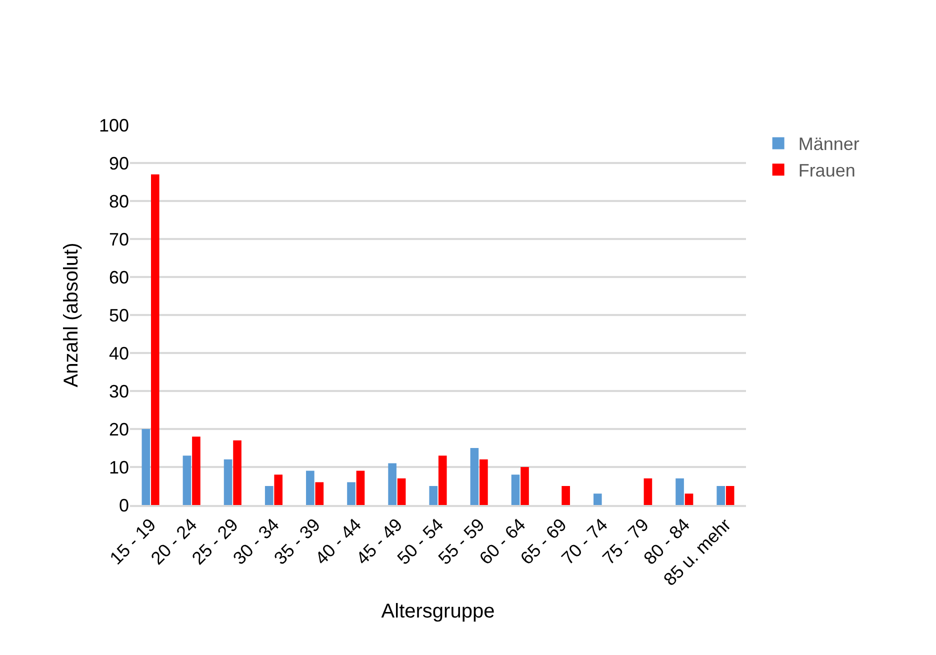 The height and width of the screenshot is (655, 936). Describe the element at coordinates (118, 353) in the screenshot. I see `y-tick-label: 40` at that location.